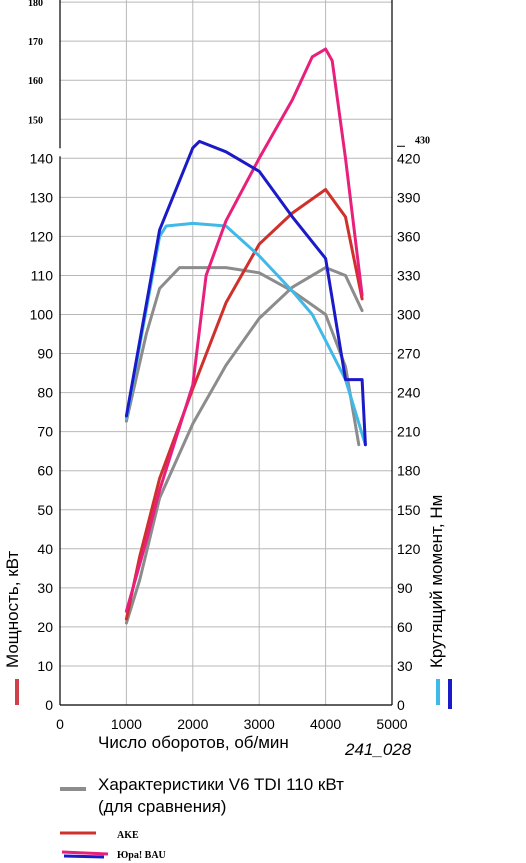  What do you see at coordinates (162, 806) in the screenshot?
I see `legend-label: (для сравнения)` at bounding box center [162, 806].